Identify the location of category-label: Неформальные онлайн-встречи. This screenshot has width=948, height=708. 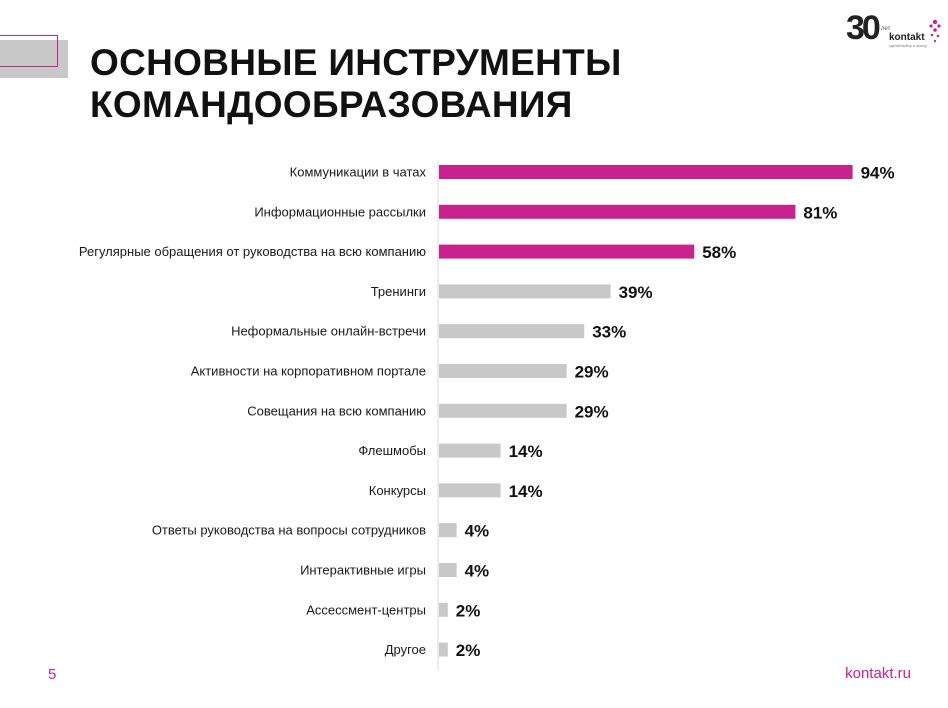
(328, 331).